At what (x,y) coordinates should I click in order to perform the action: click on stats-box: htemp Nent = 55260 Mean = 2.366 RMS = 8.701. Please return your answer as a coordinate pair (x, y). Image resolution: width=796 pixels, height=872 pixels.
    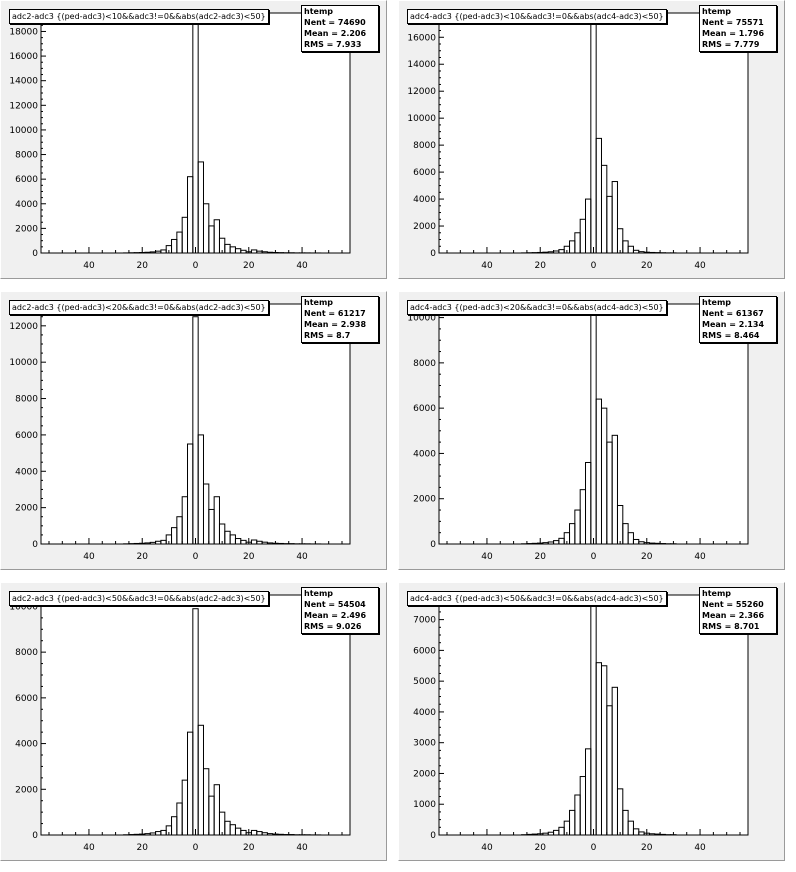
    Looking at the image, I should click on (738, 610).